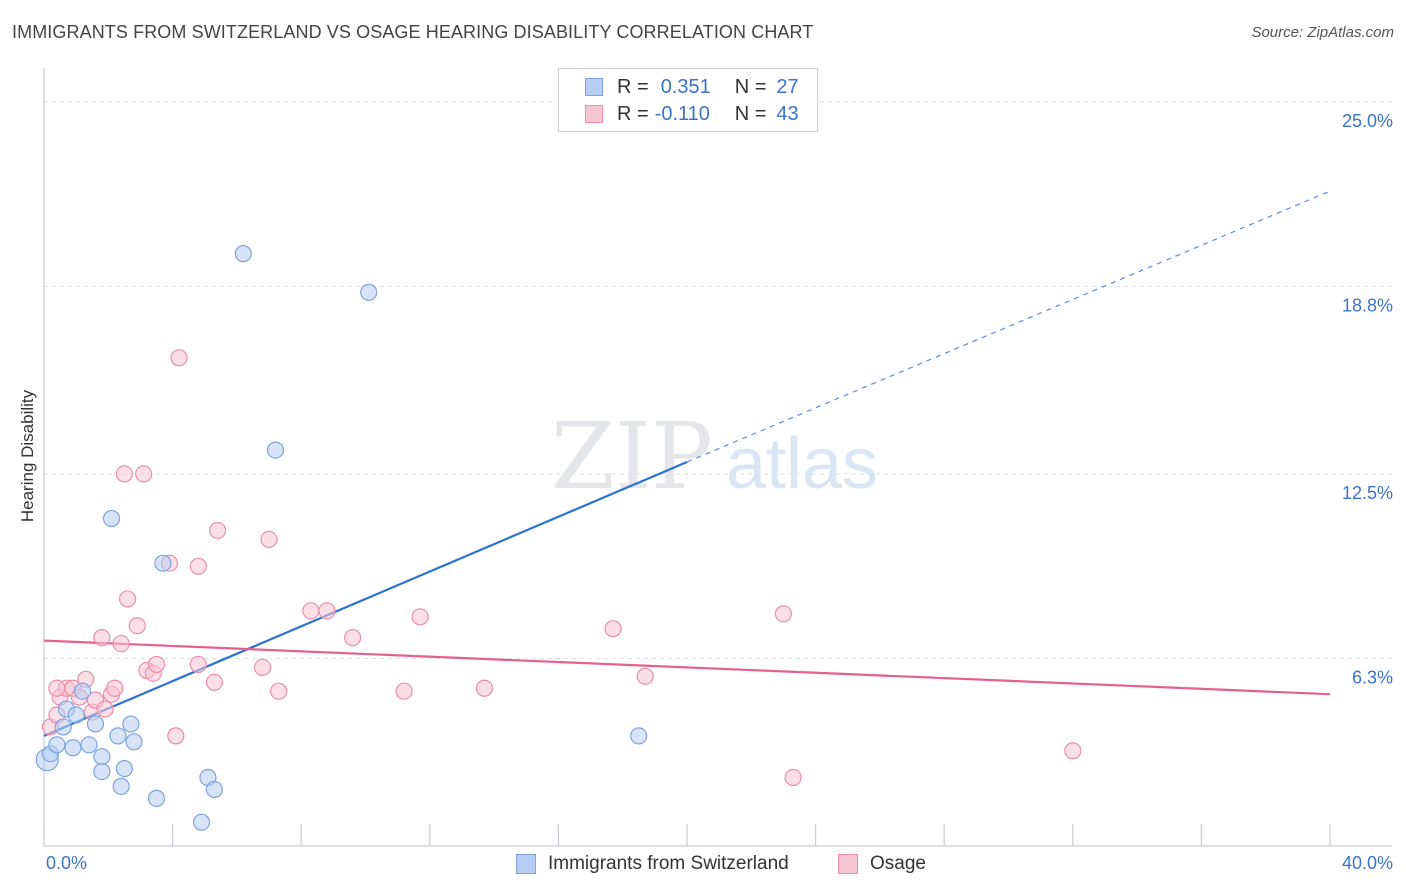 The image size is (1406, 892). I want to click on source-note: Source: ZipAtlas.com, so click(1322, 32).